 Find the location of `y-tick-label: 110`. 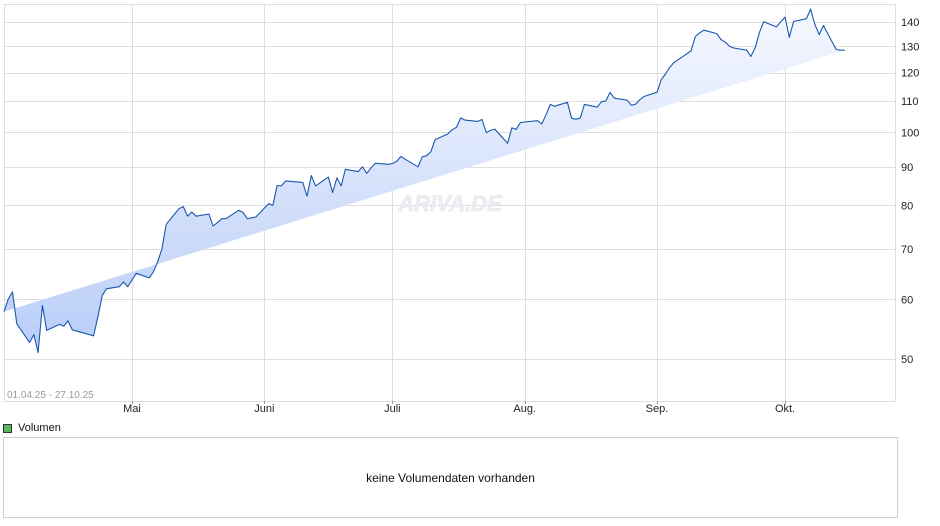

y-tick-label: 110 is located at coordinates (910, 102).